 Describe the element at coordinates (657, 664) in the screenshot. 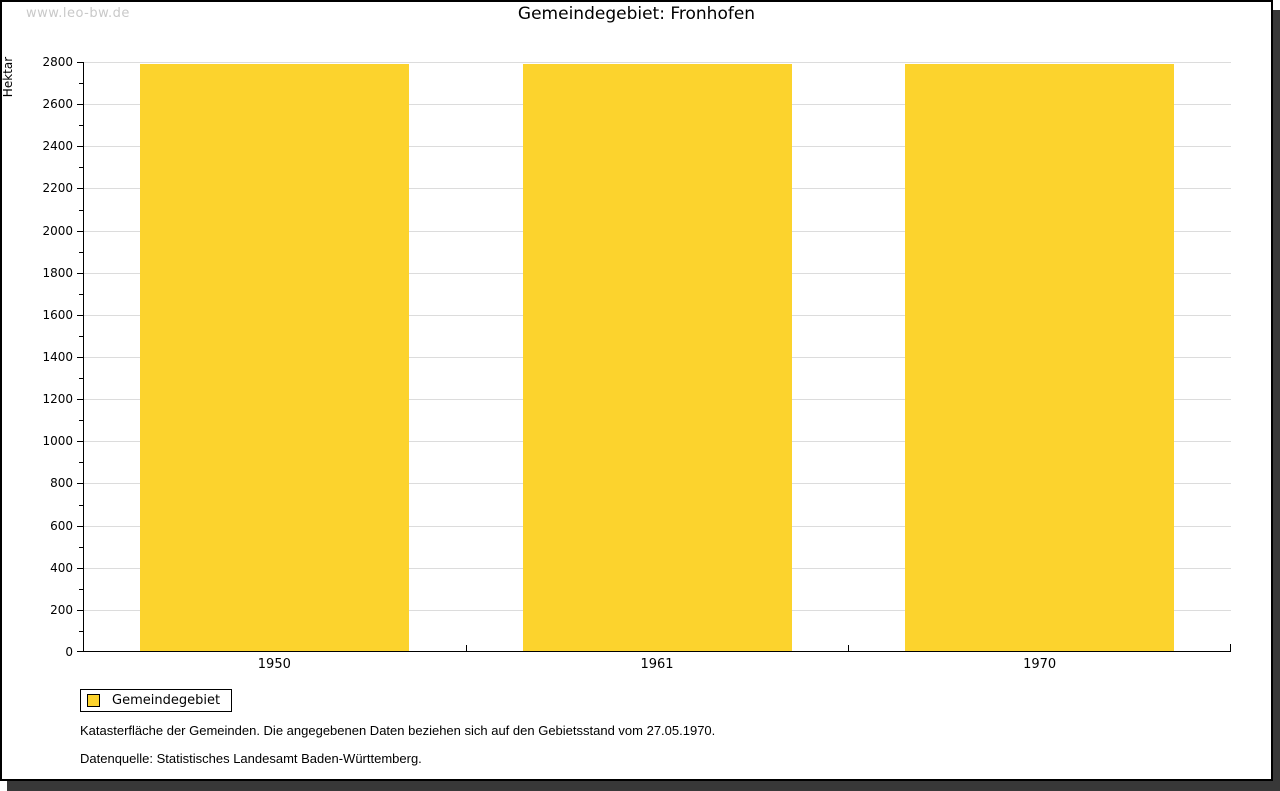

I see `x-axis-category-label: 1961` at that location.